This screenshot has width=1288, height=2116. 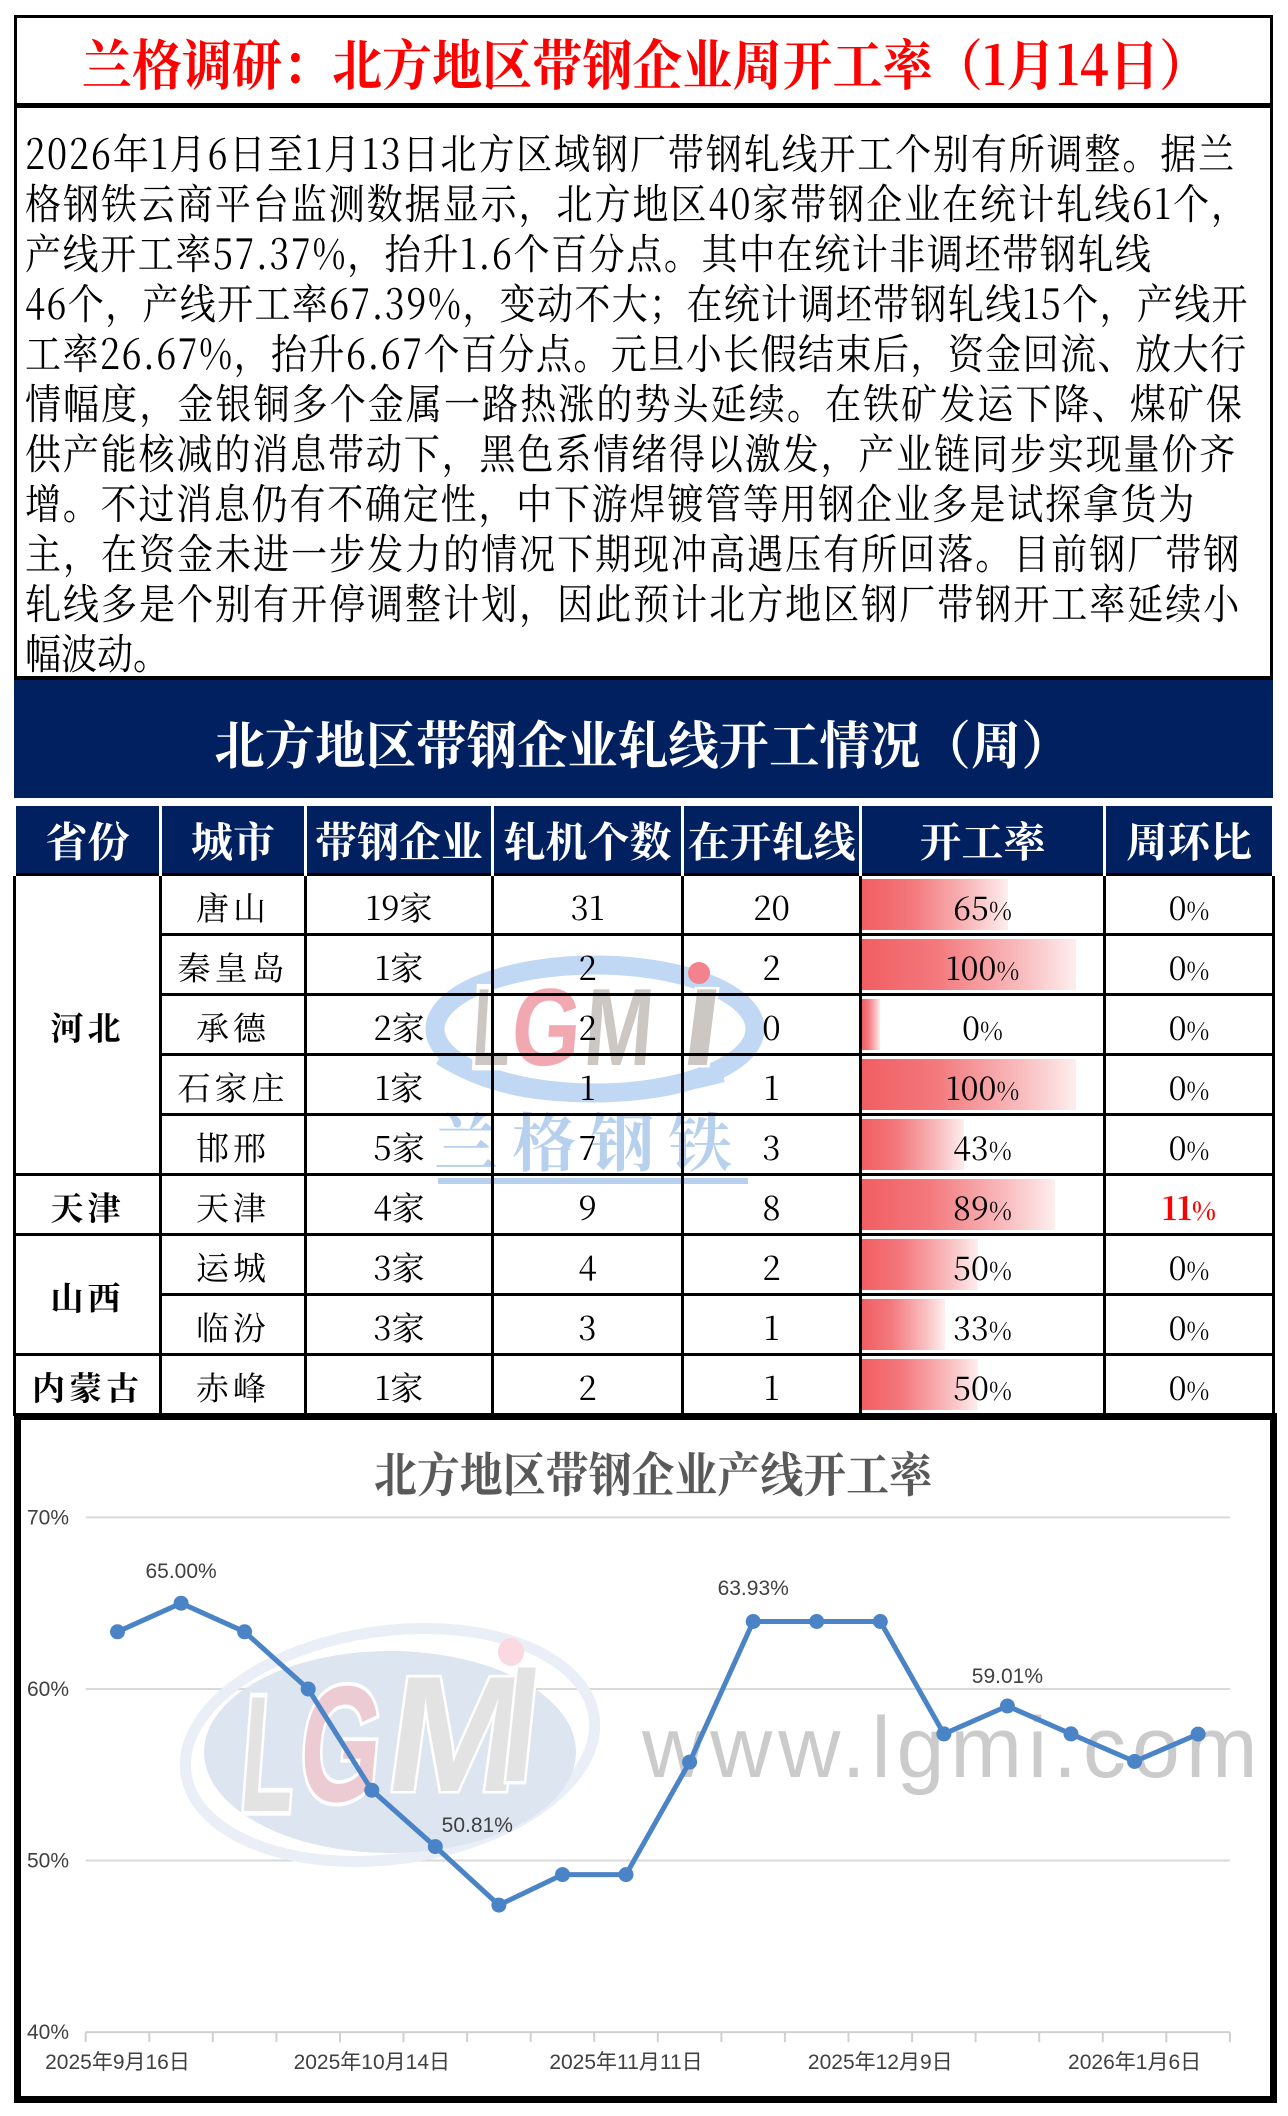 What do you see at coordinates (952, 1748) in the screenshot?
I see `svg-text: www.lgmi.com` at bounding box center [952, 1748].